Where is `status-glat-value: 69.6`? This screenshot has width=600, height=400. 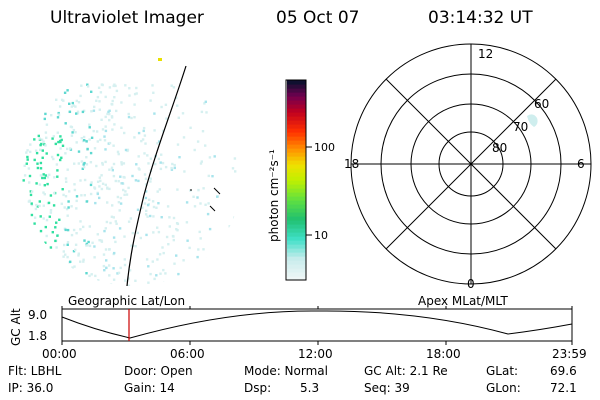 status-glat-value: 69.6 is located at coordinates (563, 371).